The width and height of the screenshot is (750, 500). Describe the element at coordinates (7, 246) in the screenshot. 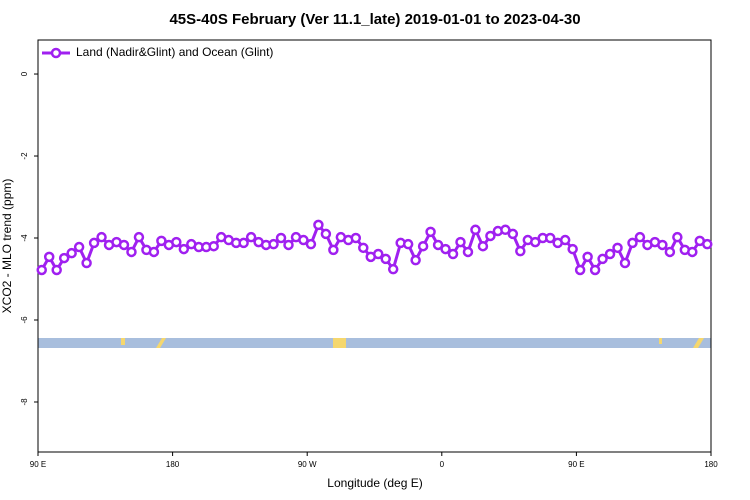

I see `y-axis-title: XCO2 - MLO trend (ppm)` at that location.